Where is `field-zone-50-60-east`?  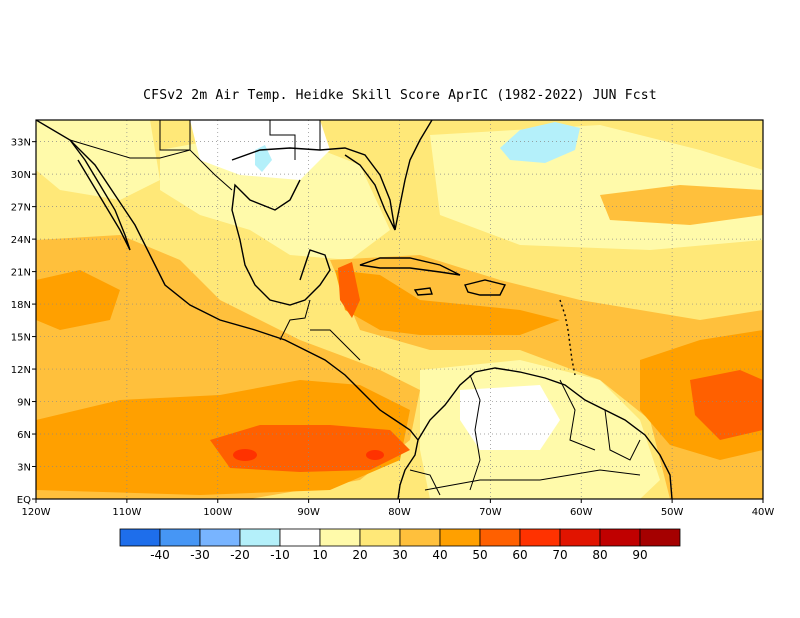
field-zone-50-60-east is located at coordinates (726, 405).